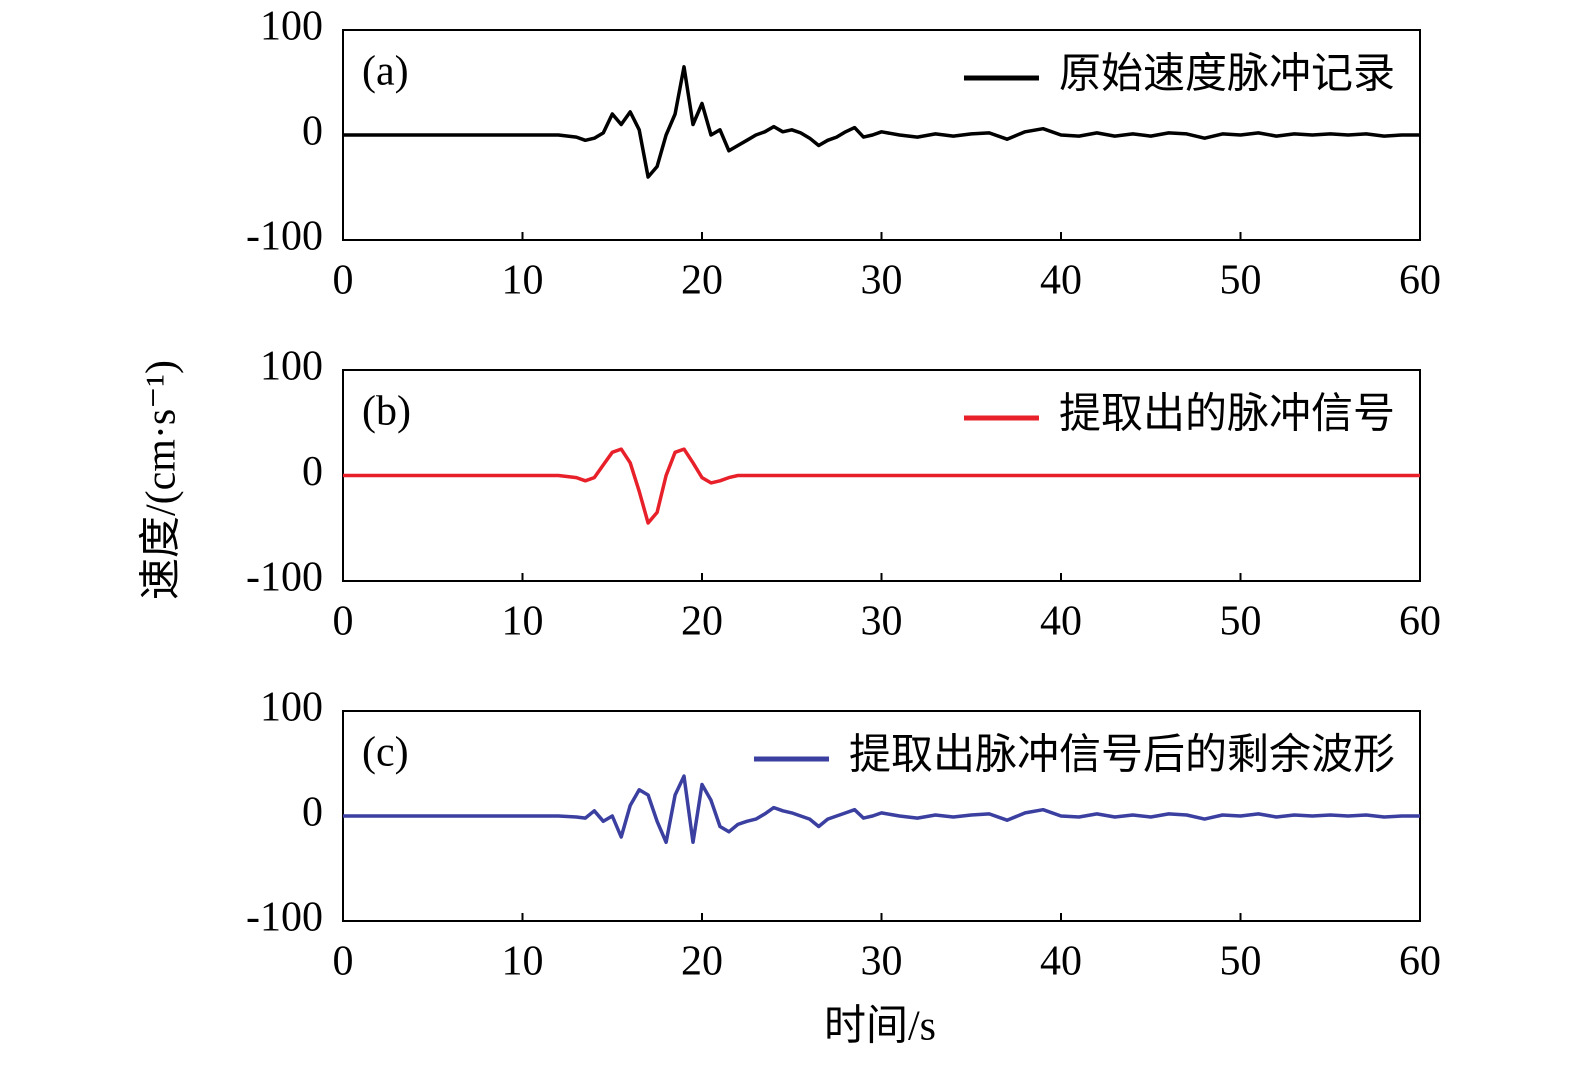 This screenshot has width=1575, height=1068. Describe the element at coordinates (1227, 415) in the screenshot. I see `legend-label: 提取出的脉冲信号` at that location.